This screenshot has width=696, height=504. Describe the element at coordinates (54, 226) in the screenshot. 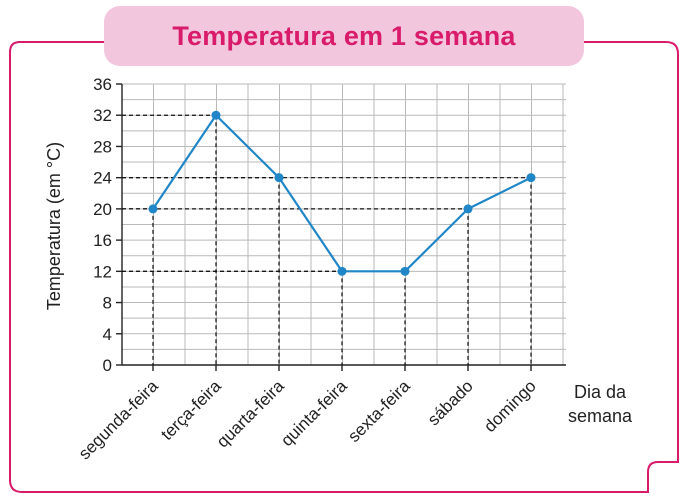

I see `y-axis-label: Temperatura (em °C)` at that location.